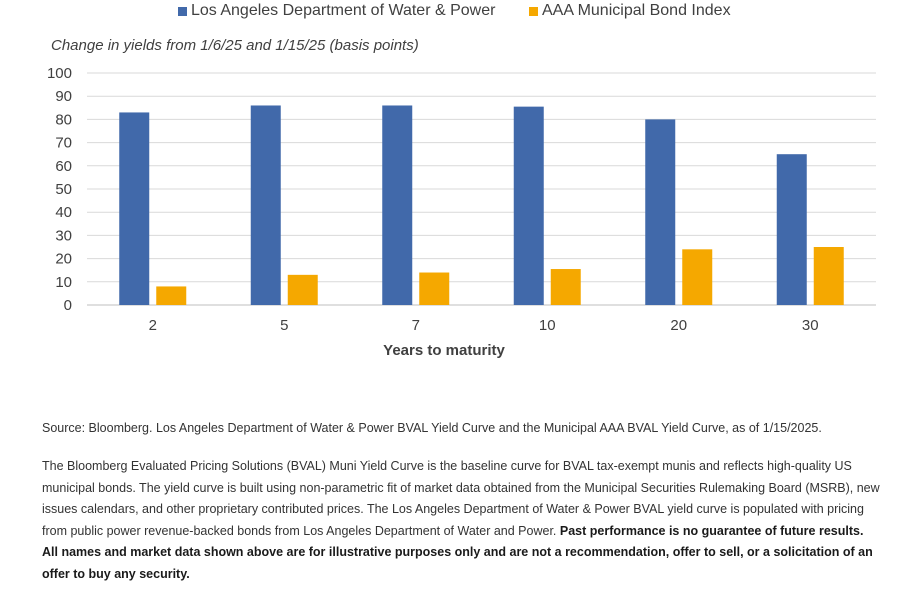  What do you see at coordinates (63, 282) in the screenshot?
I see `y-tick-label: 10` at bounding box center [63, 282].